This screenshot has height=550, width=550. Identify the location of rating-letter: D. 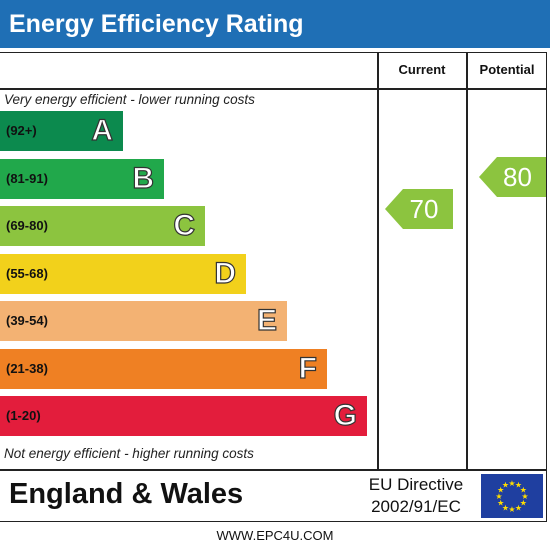
(225, 273).